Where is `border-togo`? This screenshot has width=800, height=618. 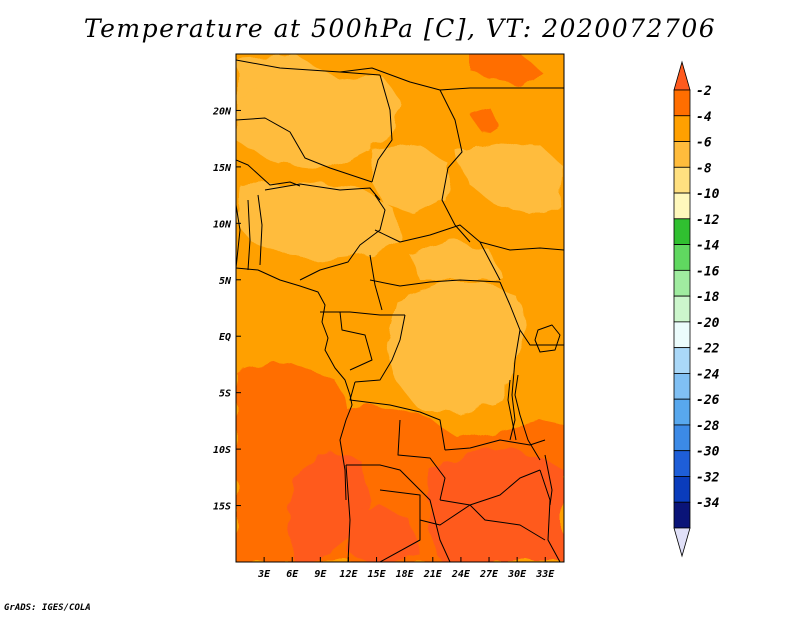 border-togo is located at coordinates (249, 235).